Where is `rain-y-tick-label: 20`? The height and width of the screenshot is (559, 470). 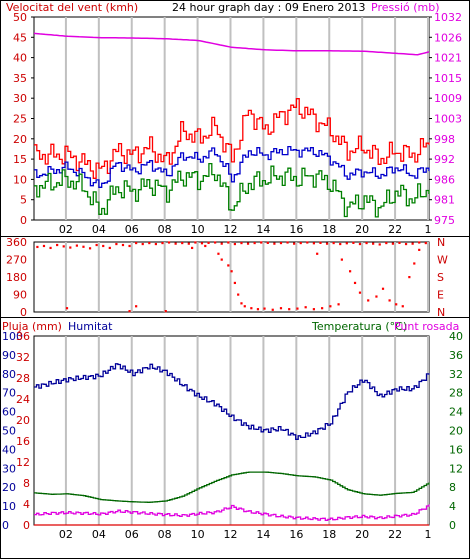 rain-y-tick-label: 20 is located at coordinates (23, 420).